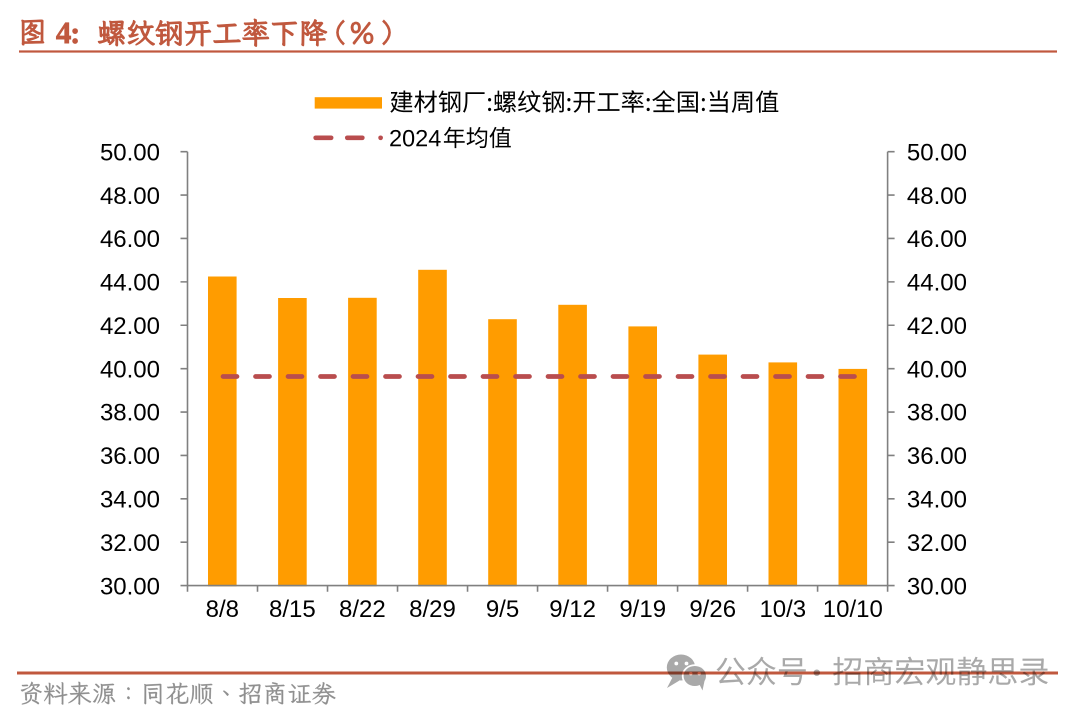  Describe the element at coordinates (853, 609) in the screenshot. I see `svg-text: 10/10` at that location.